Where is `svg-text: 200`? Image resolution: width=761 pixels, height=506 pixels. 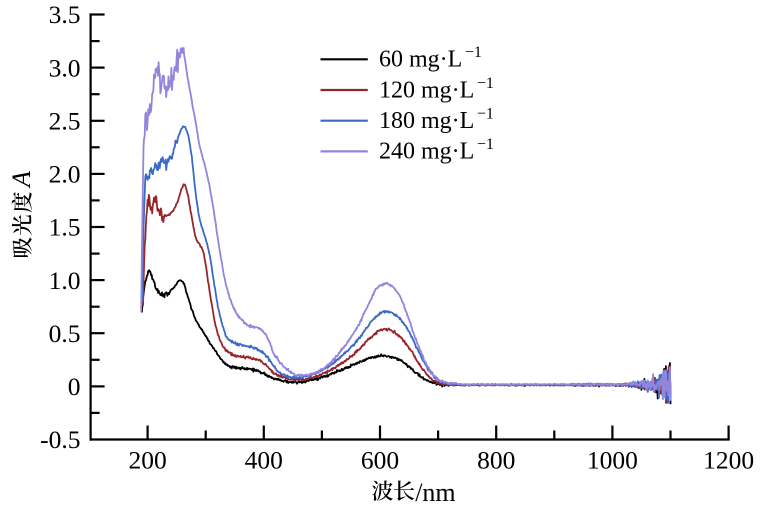
svg-text: 200 is located at coordinates (147, 459).